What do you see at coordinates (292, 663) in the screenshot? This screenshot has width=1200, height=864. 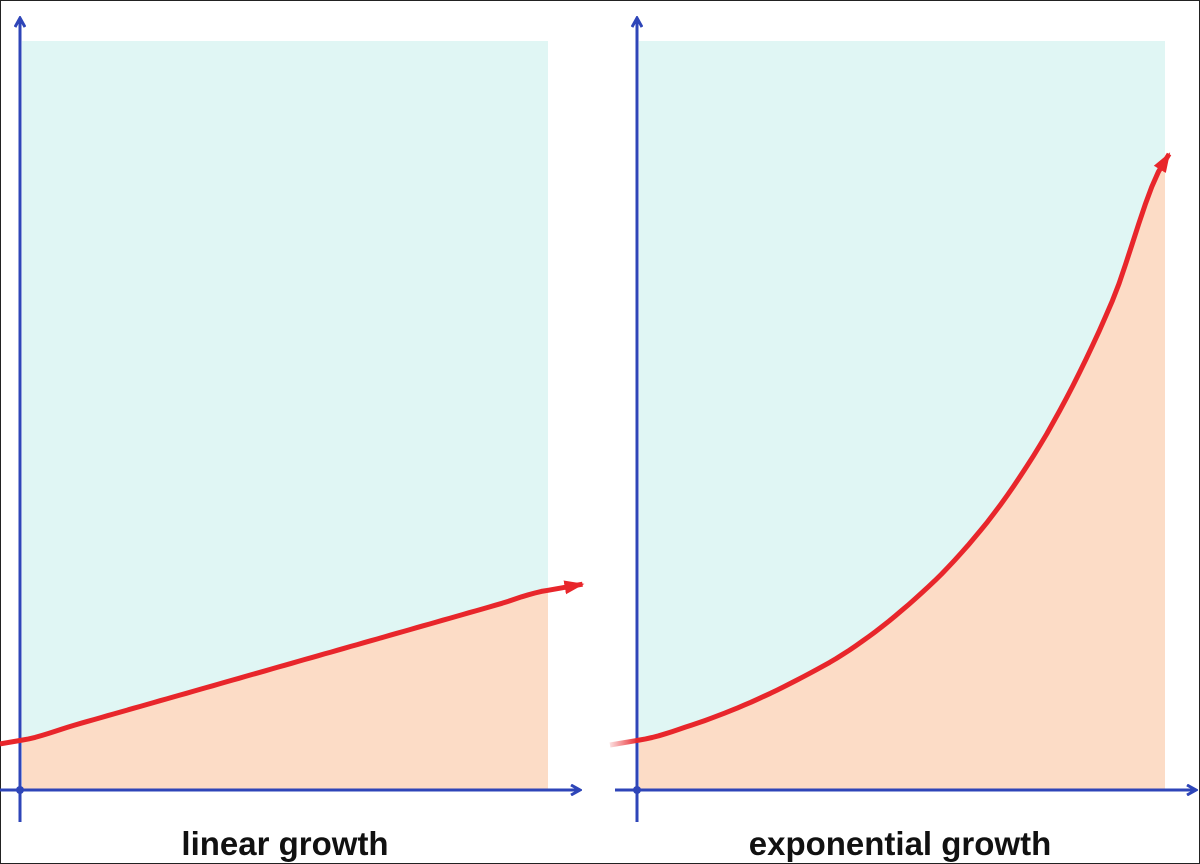 I see `linear-growth-line` at bounding box center [292, 663].